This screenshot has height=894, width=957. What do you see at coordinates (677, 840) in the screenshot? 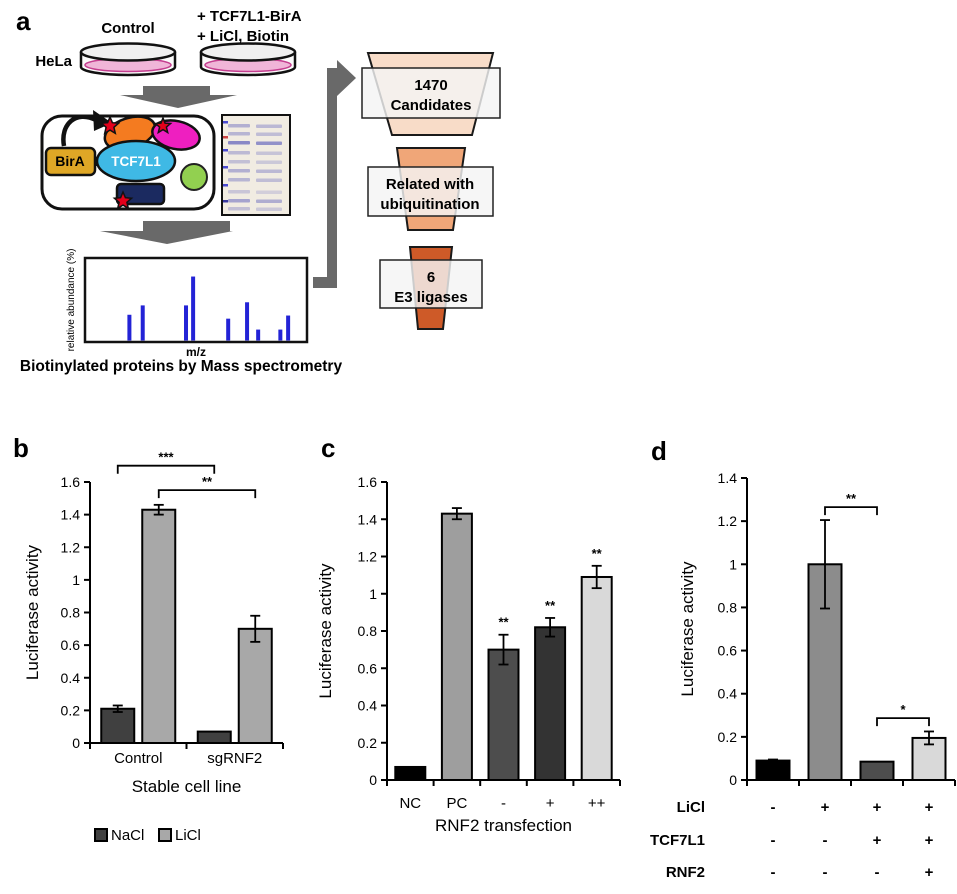
I see `condition-row-label: TCF7L1` at bounding box center [677, 840].